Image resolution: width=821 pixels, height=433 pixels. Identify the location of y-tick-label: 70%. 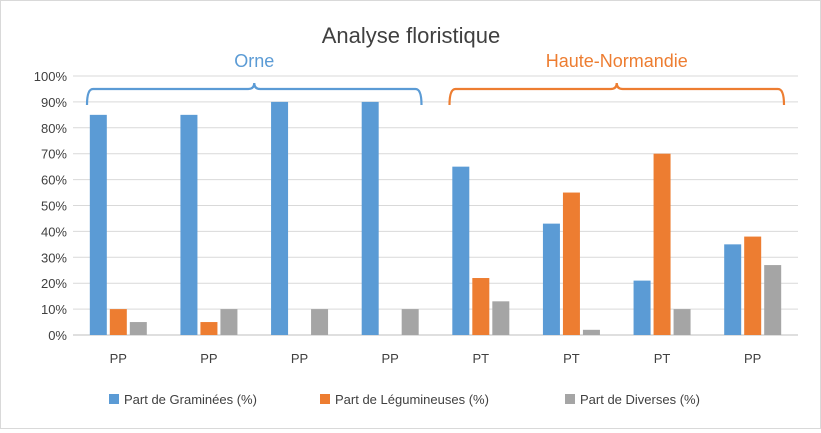
(54, 154).